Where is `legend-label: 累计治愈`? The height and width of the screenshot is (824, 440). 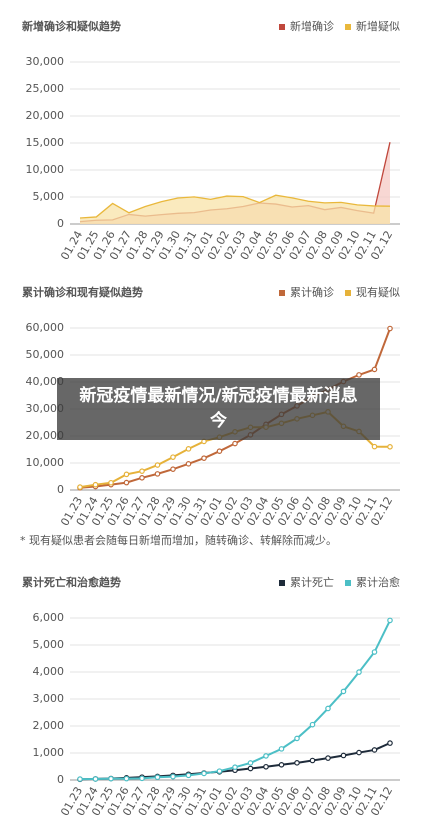
legend-label: 累计治愈 is located at coordinates (378, 582).